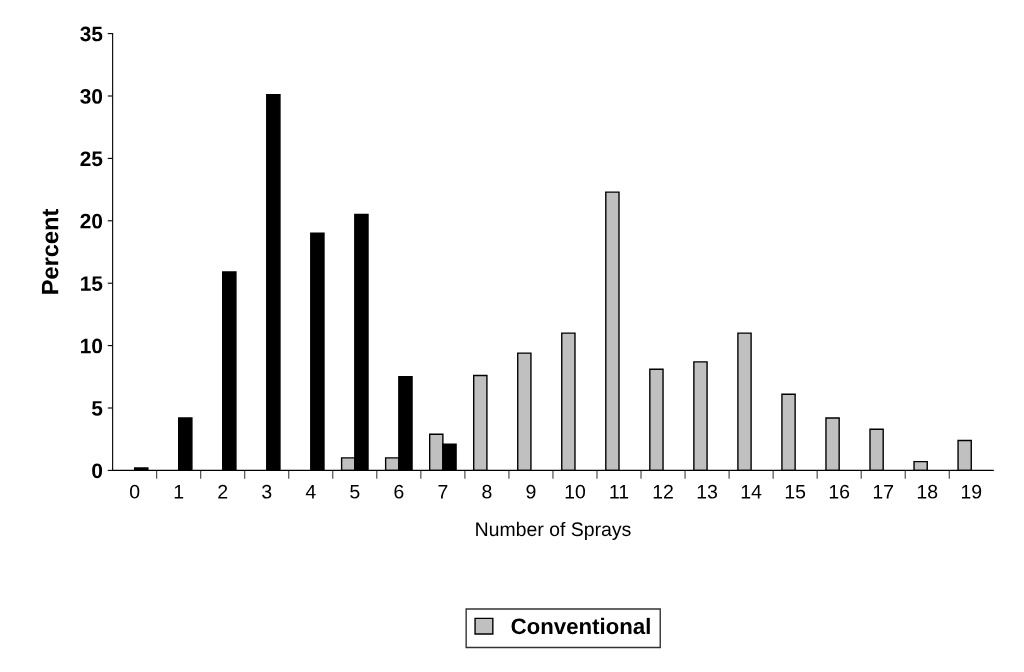 The width and height of the screenshot is (1024, 672). Describe the element at coordinates (92, 283) in the screenshot. I see `y-tick-label: 15` at that location.